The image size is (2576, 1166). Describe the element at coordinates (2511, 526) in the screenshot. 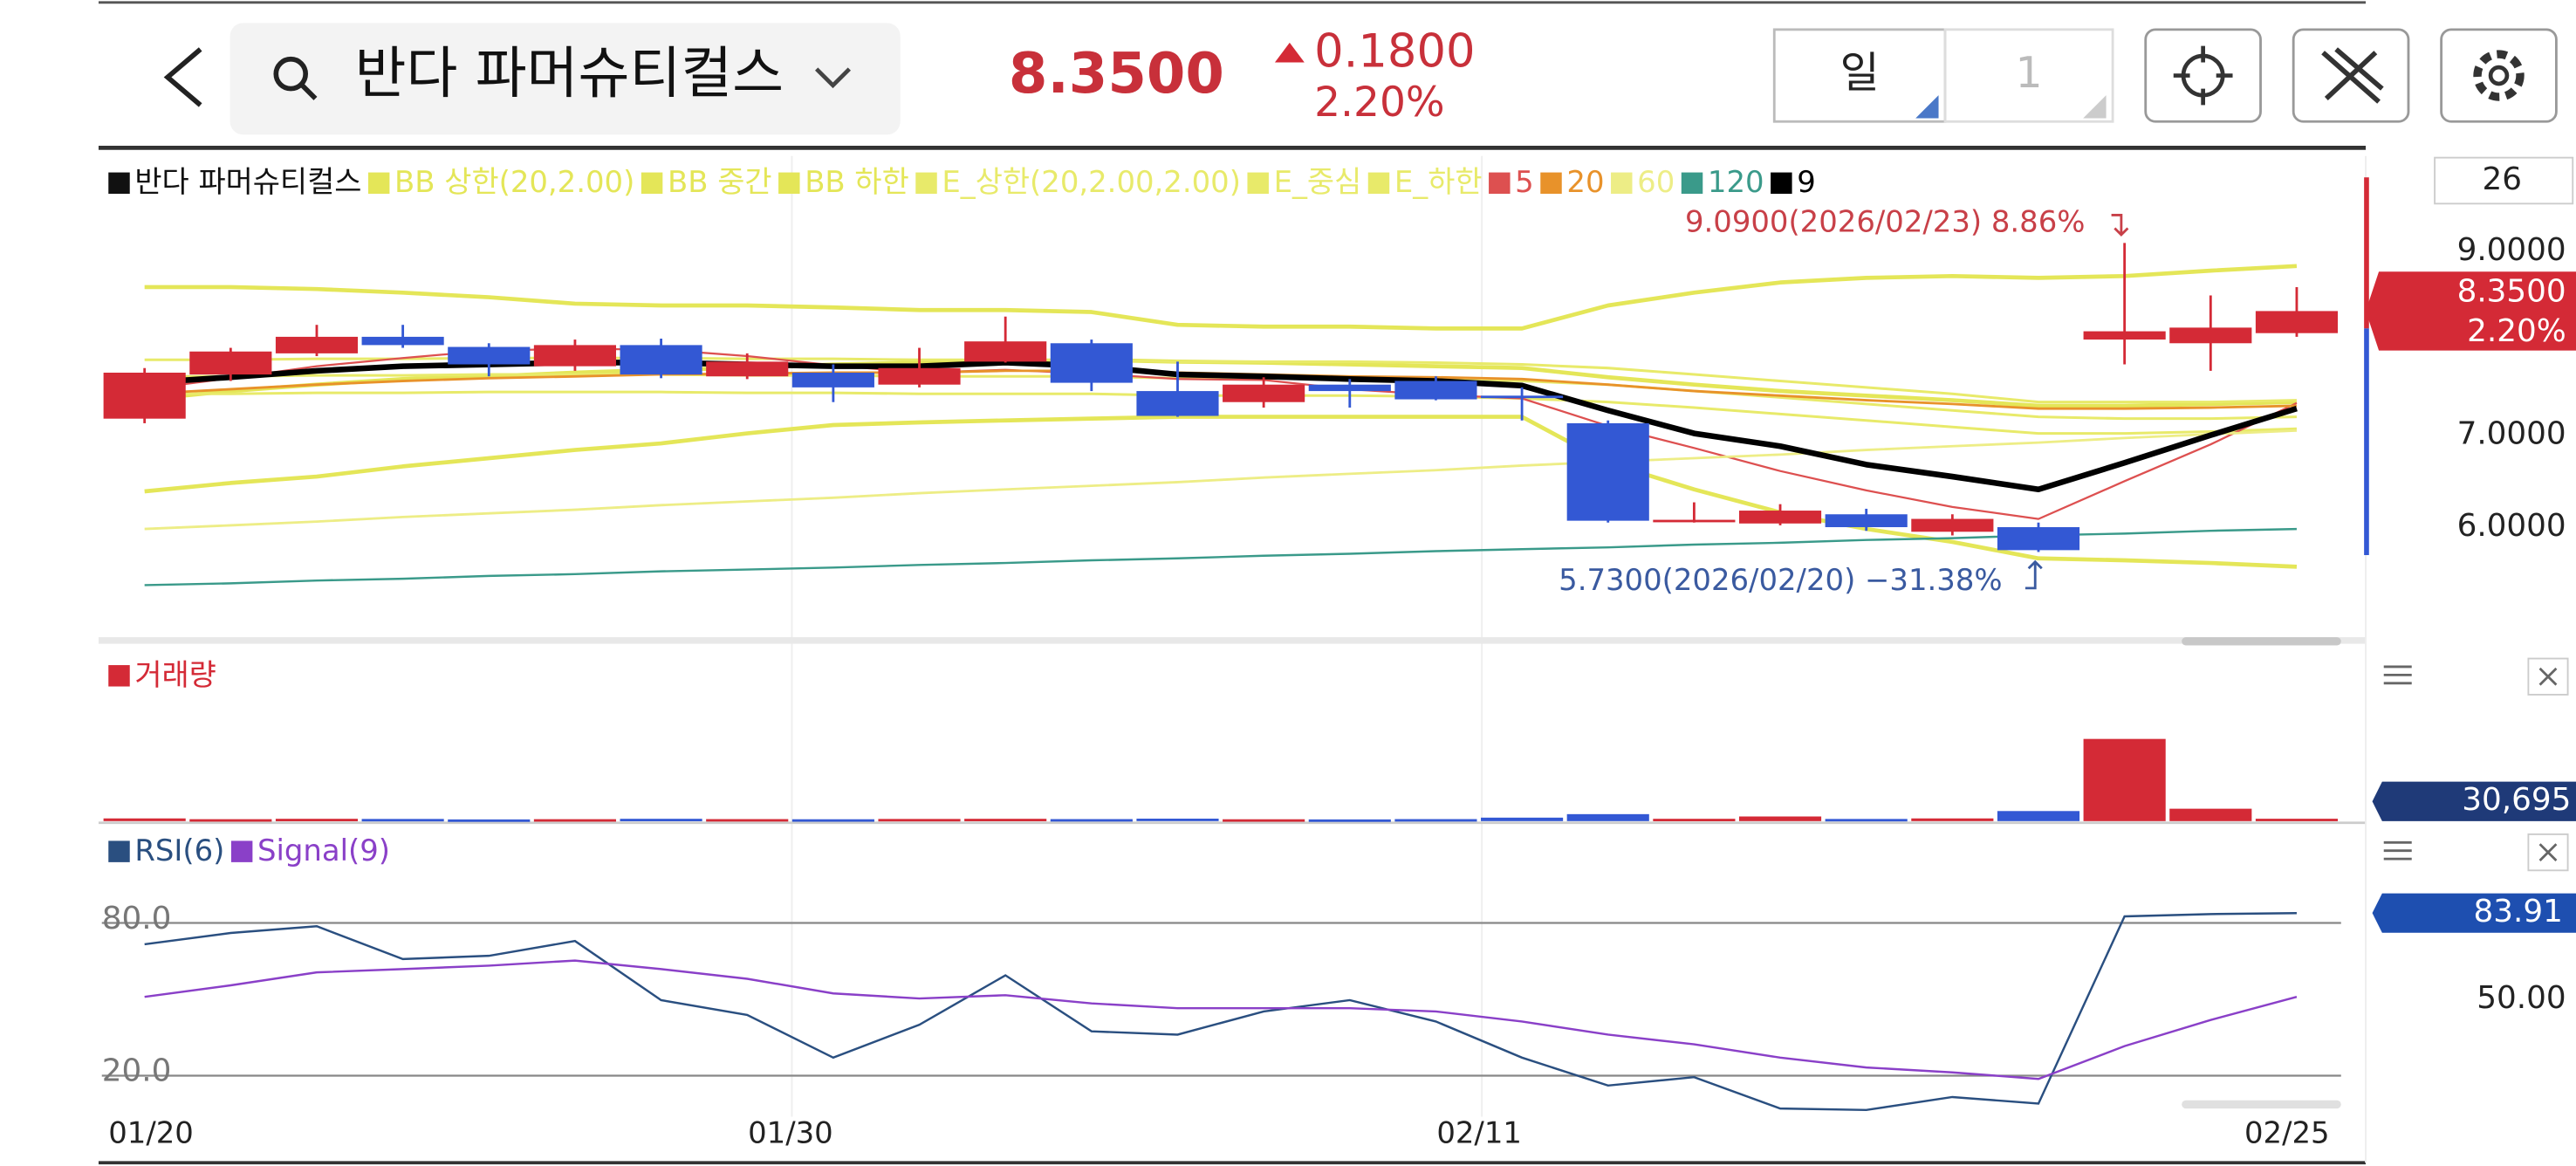

I see `y-tick-label: 6.0000` at that location.